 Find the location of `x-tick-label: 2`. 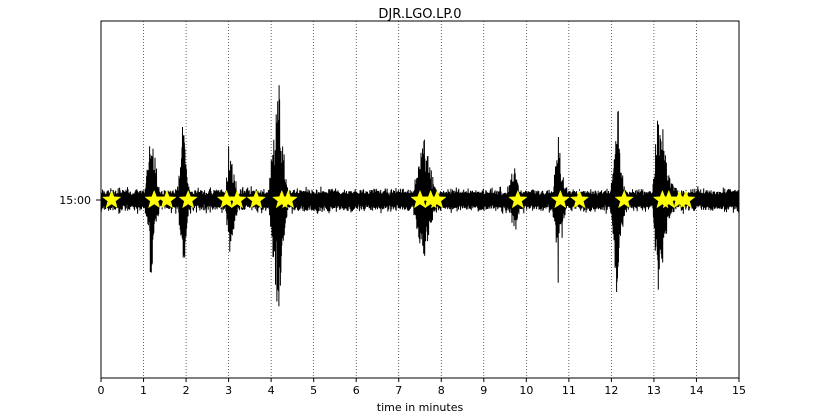

x-tick-label: 2 is located at coordinates (186, 390).